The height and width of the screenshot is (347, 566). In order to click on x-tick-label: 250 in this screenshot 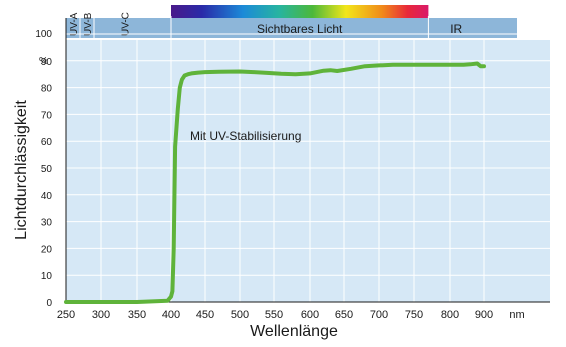, I will do `click(66, 315)`.